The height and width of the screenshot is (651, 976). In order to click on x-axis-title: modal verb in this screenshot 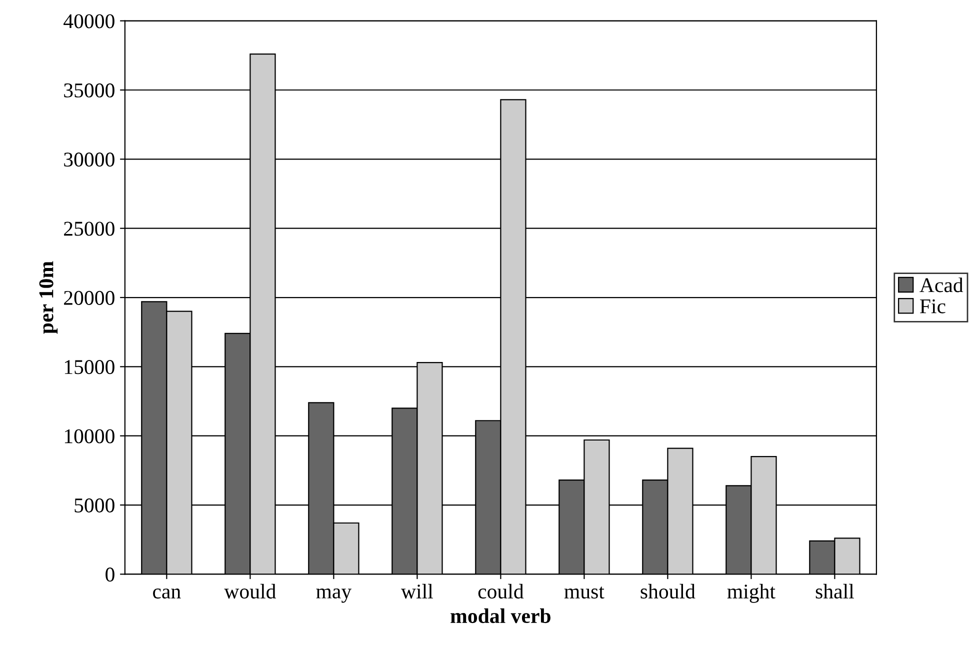, I will do `click(500, 616)`.